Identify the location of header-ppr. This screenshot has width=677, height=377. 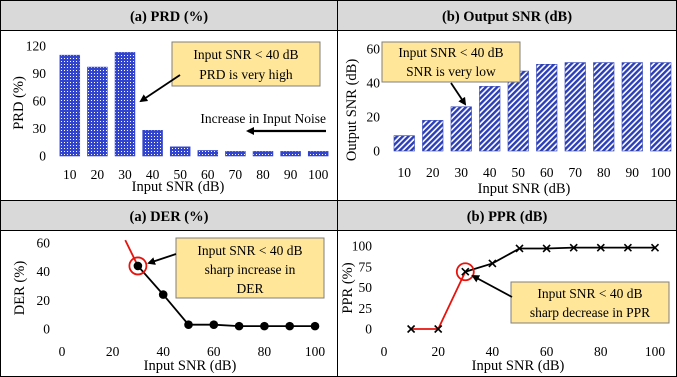
(507, 215).